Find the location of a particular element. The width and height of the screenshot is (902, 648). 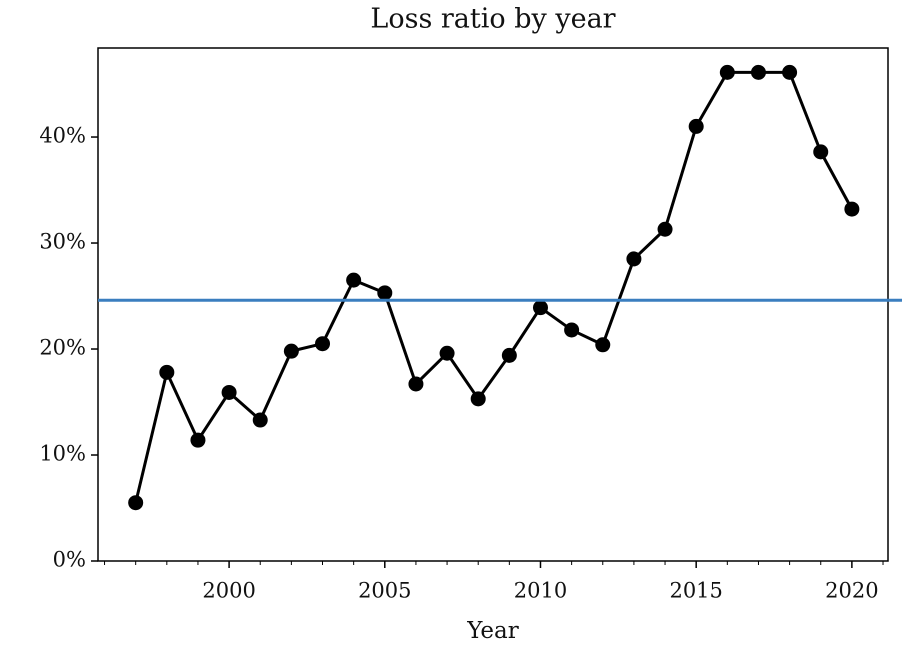

x-tick-label: 2015 is located at coordinates (695, 591).